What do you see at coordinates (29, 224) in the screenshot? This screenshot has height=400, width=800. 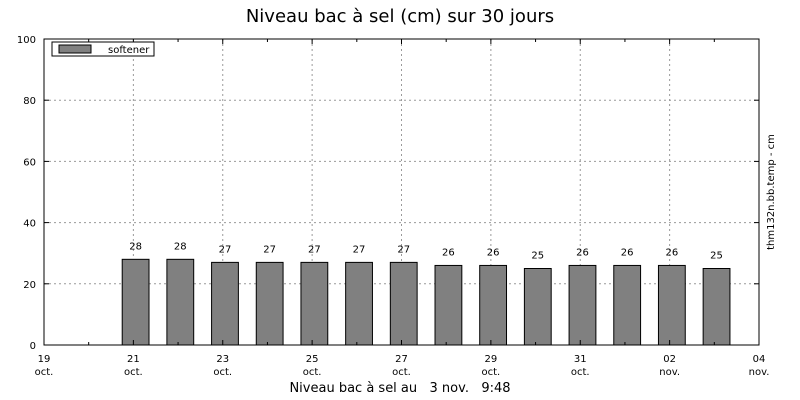 I see `y-tick-label: 40` at bounding box center [29, 224].